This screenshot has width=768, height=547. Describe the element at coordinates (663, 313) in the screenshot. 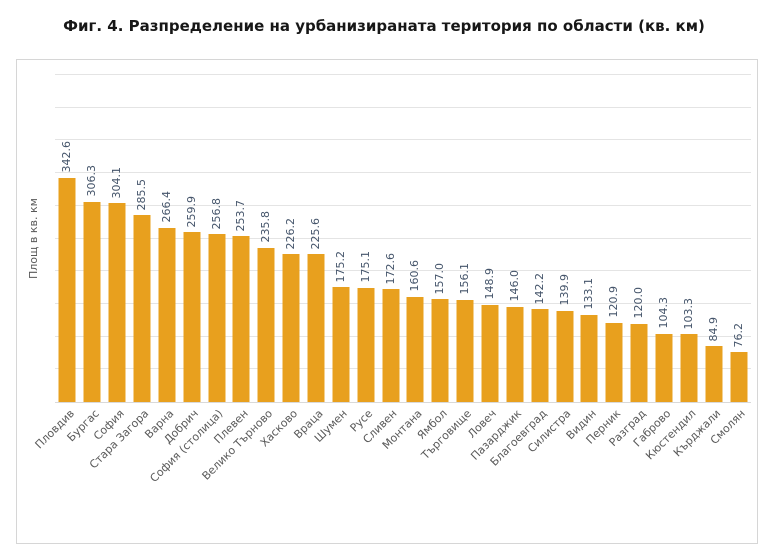

I see `bar-value-label: 104.3` at that location.